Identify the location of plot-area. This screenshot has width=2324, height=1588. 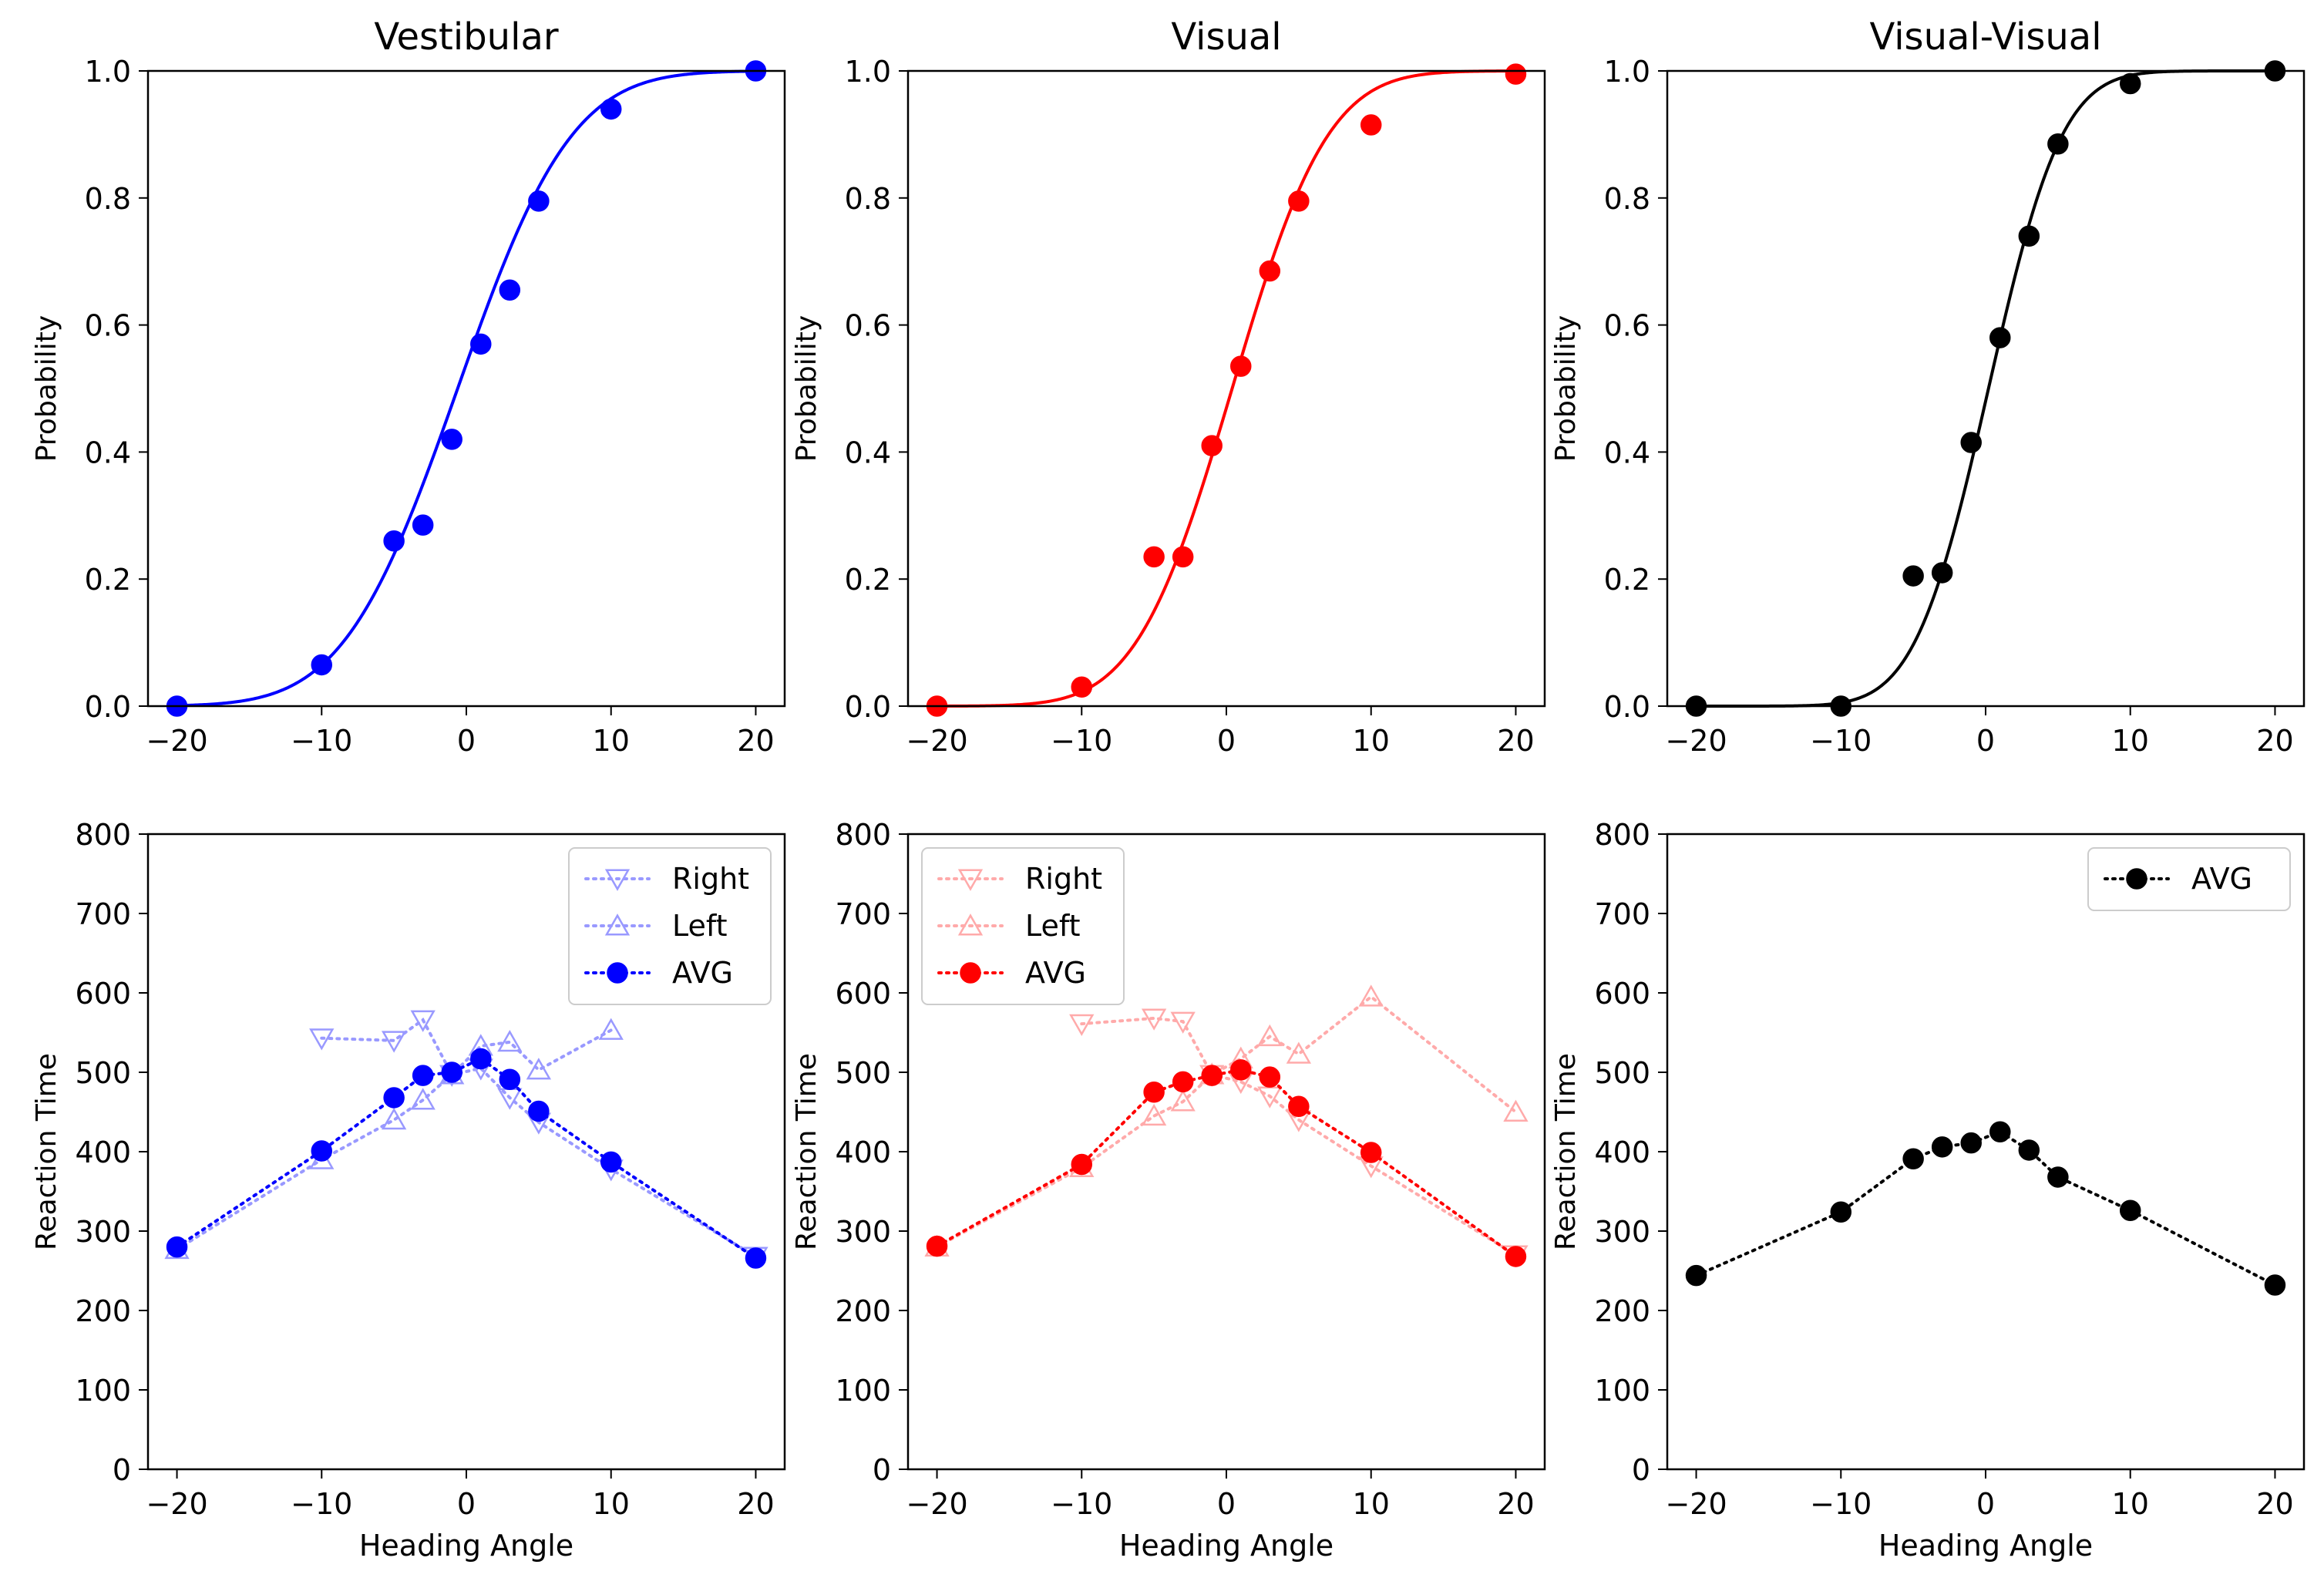
(1985, 388).